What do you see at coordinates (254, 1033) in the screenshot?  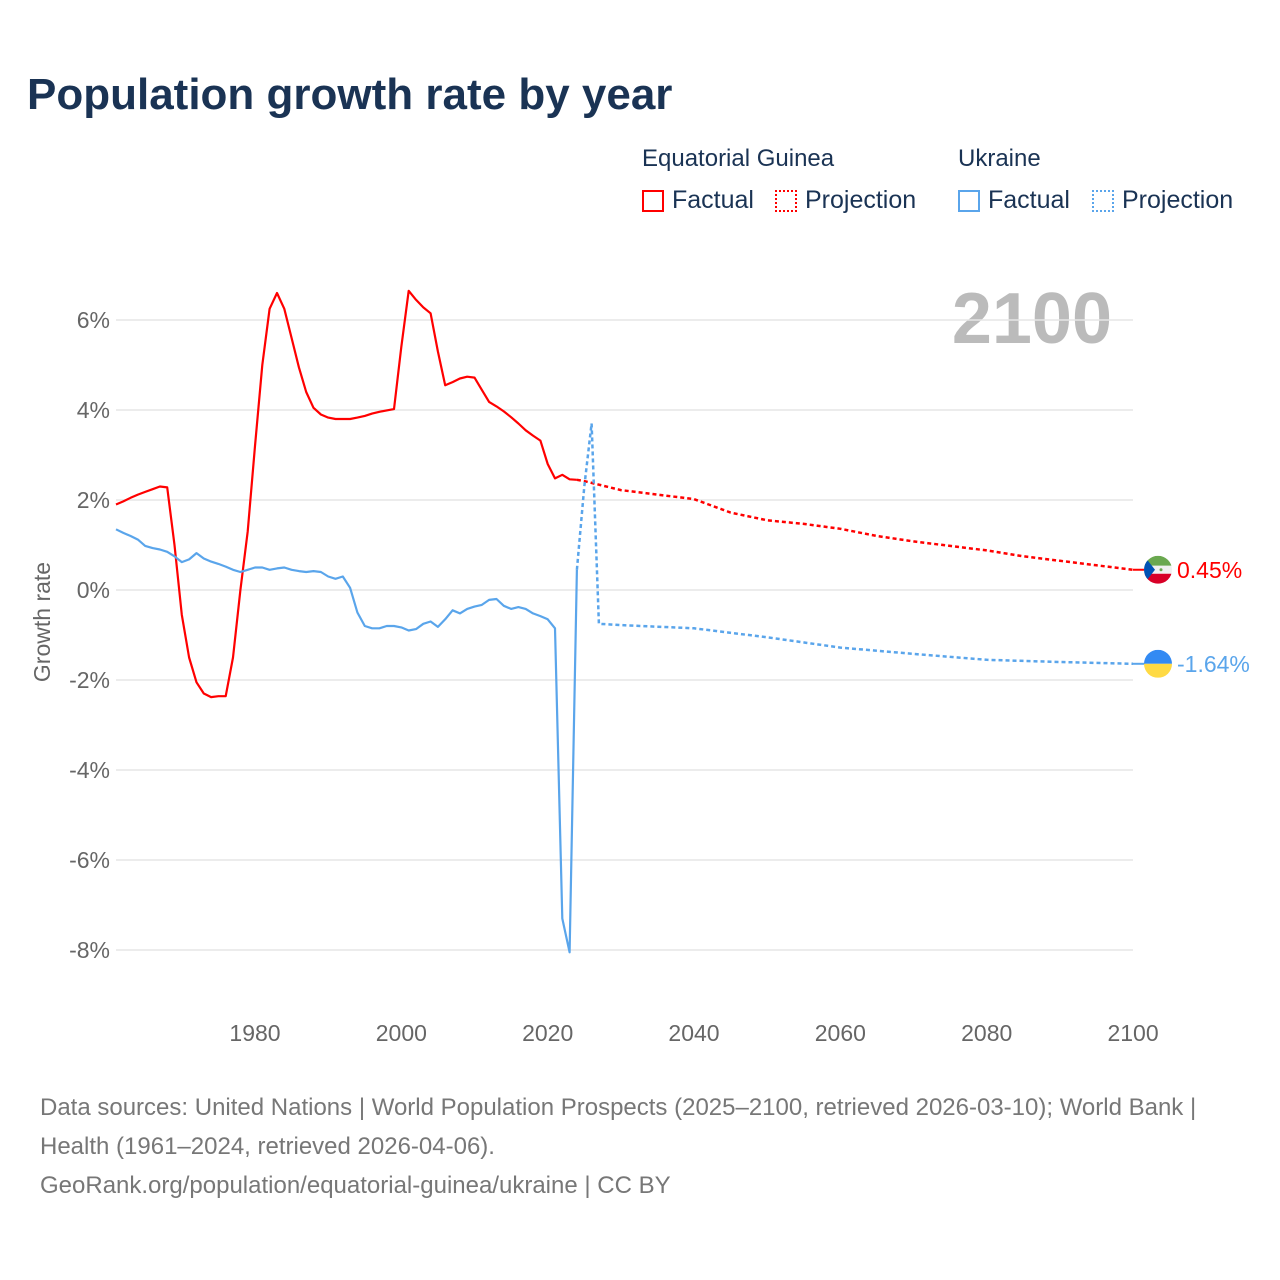 I see `x-tick-label: 1980` at bounding box center [254, 1033].